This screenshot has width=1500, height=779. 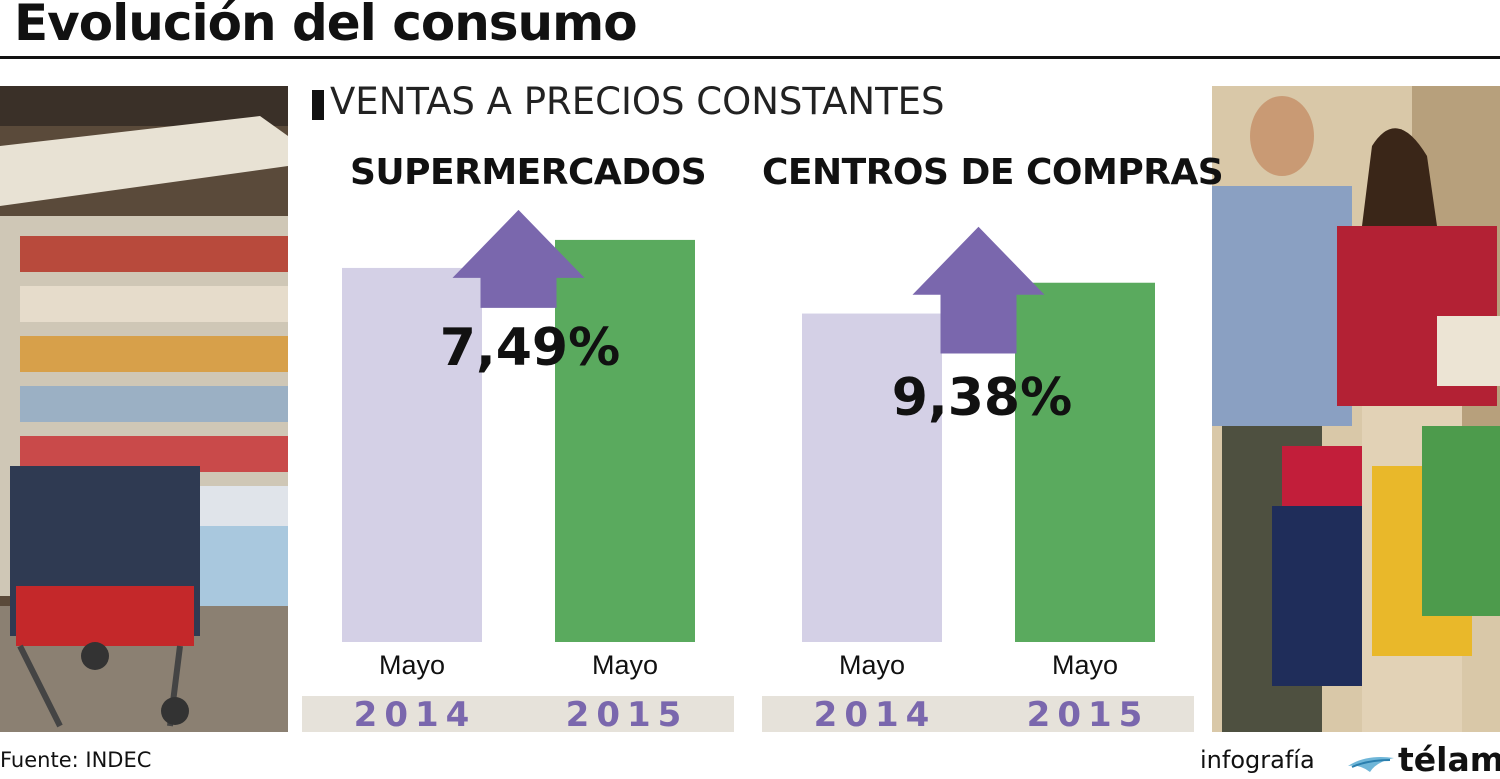 What do you see at coordinates (1257, 760) in the screenshot?
I see `credit-word: infografía` at bounding box center [1257, 760].